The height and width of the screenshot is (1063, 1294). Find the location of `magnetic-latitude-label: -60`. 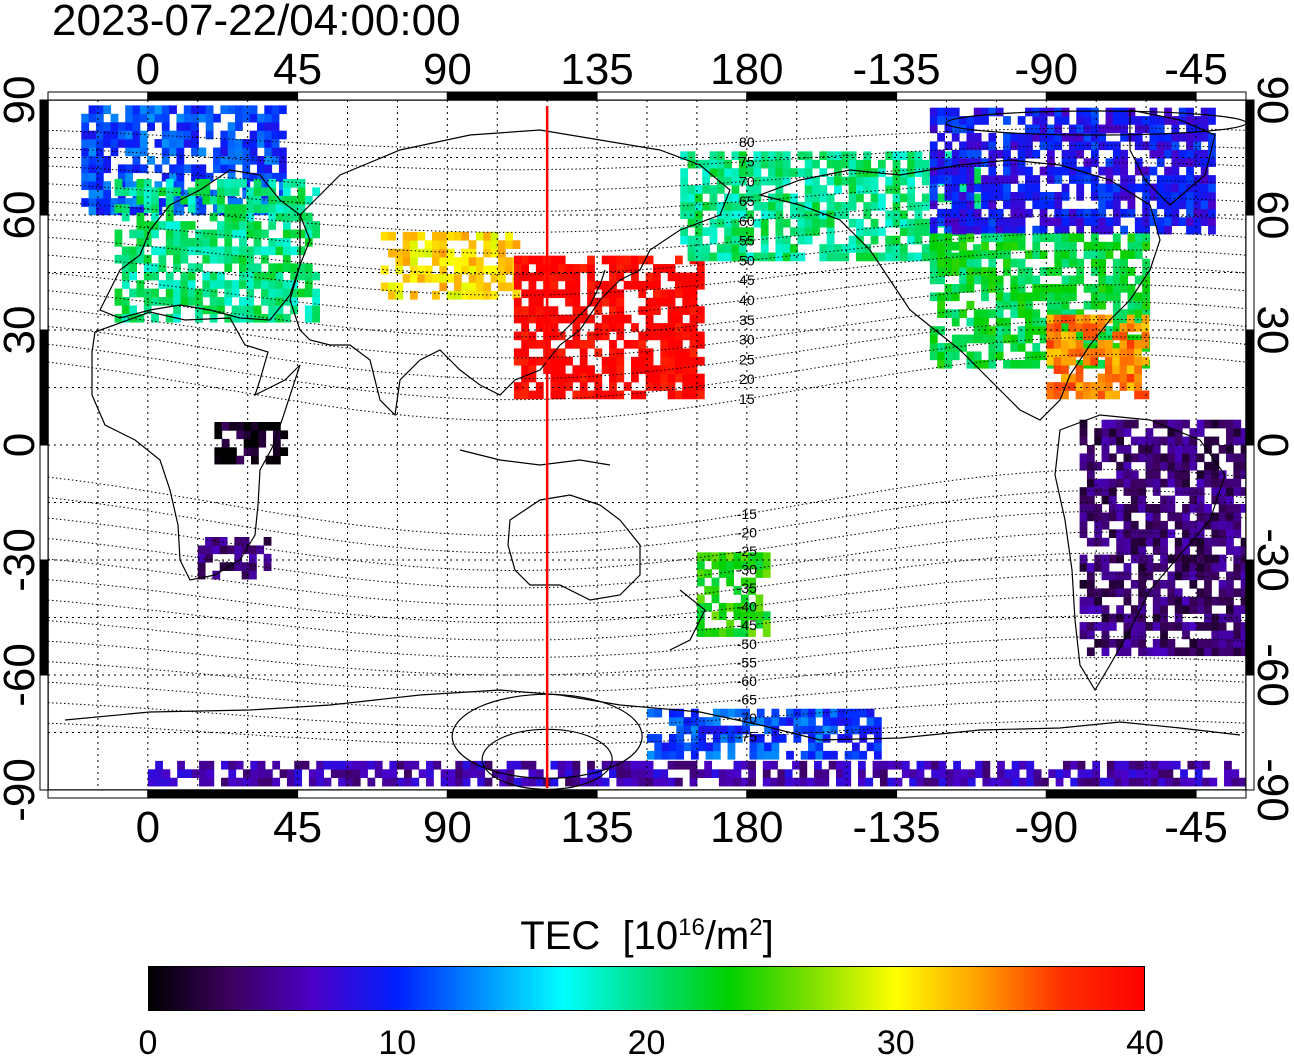

magnetic-latitude-label: -60 is located at coordinates (747, 681).